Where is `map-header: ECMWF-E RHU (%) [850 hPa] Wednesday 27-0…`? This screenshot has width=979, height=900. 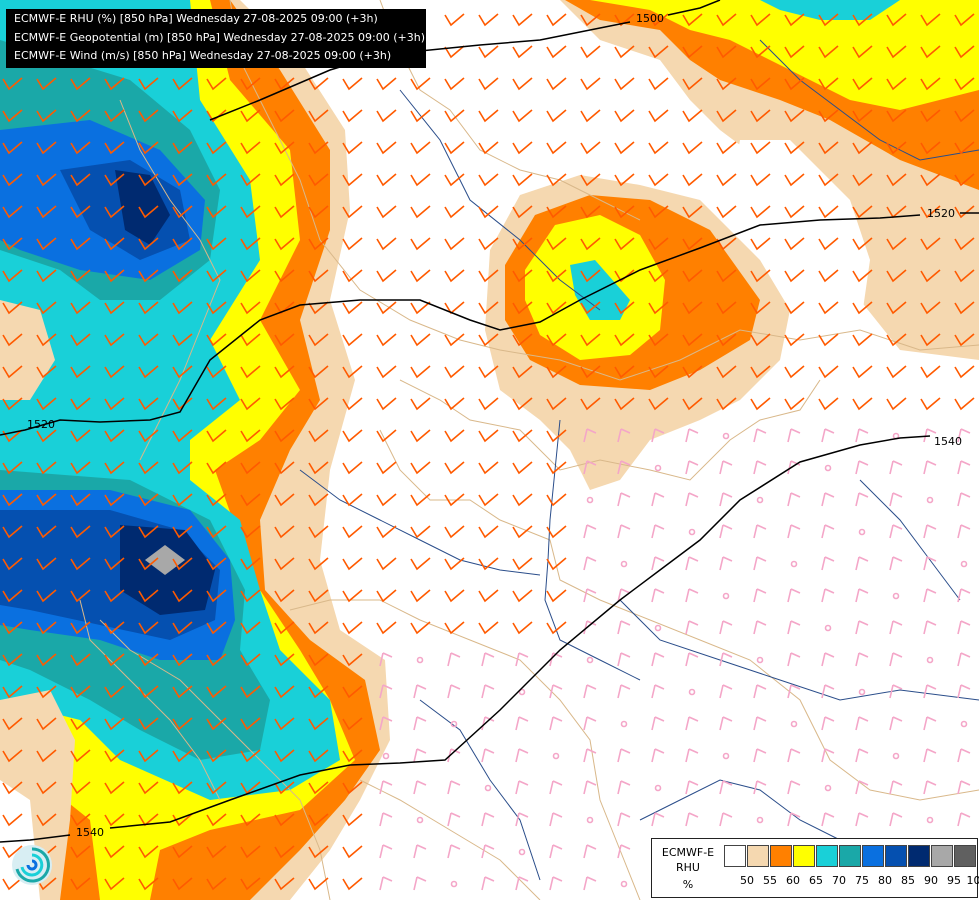 map-header: ECMWF-E RHU (%) [850 hPa] Wednesday 27-0… is located at coordinates (216, 38).